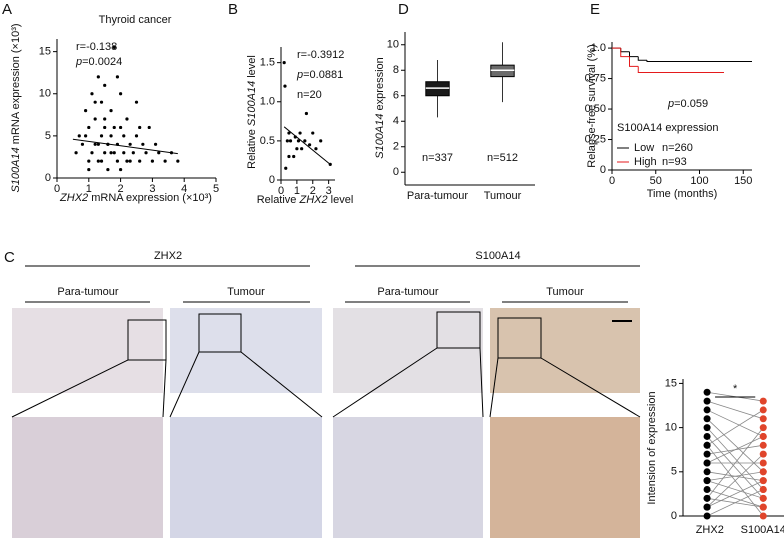 This screenshot has width=784, height=539. I want to click on y-tick-label: 0.5, so click(267, 141).